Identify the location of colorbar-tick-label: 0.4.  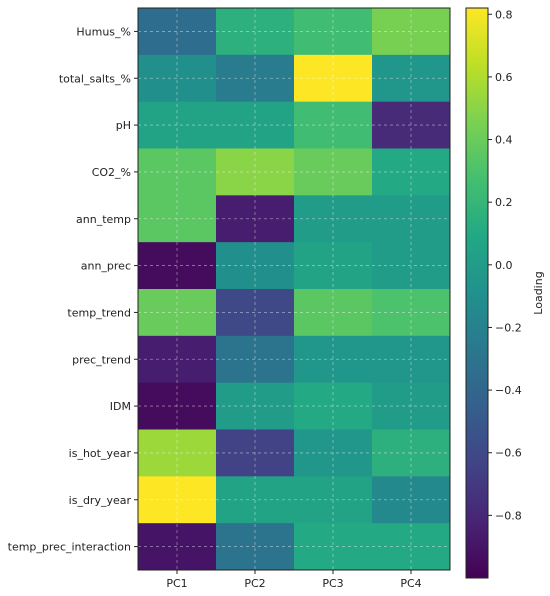
(504, 140).